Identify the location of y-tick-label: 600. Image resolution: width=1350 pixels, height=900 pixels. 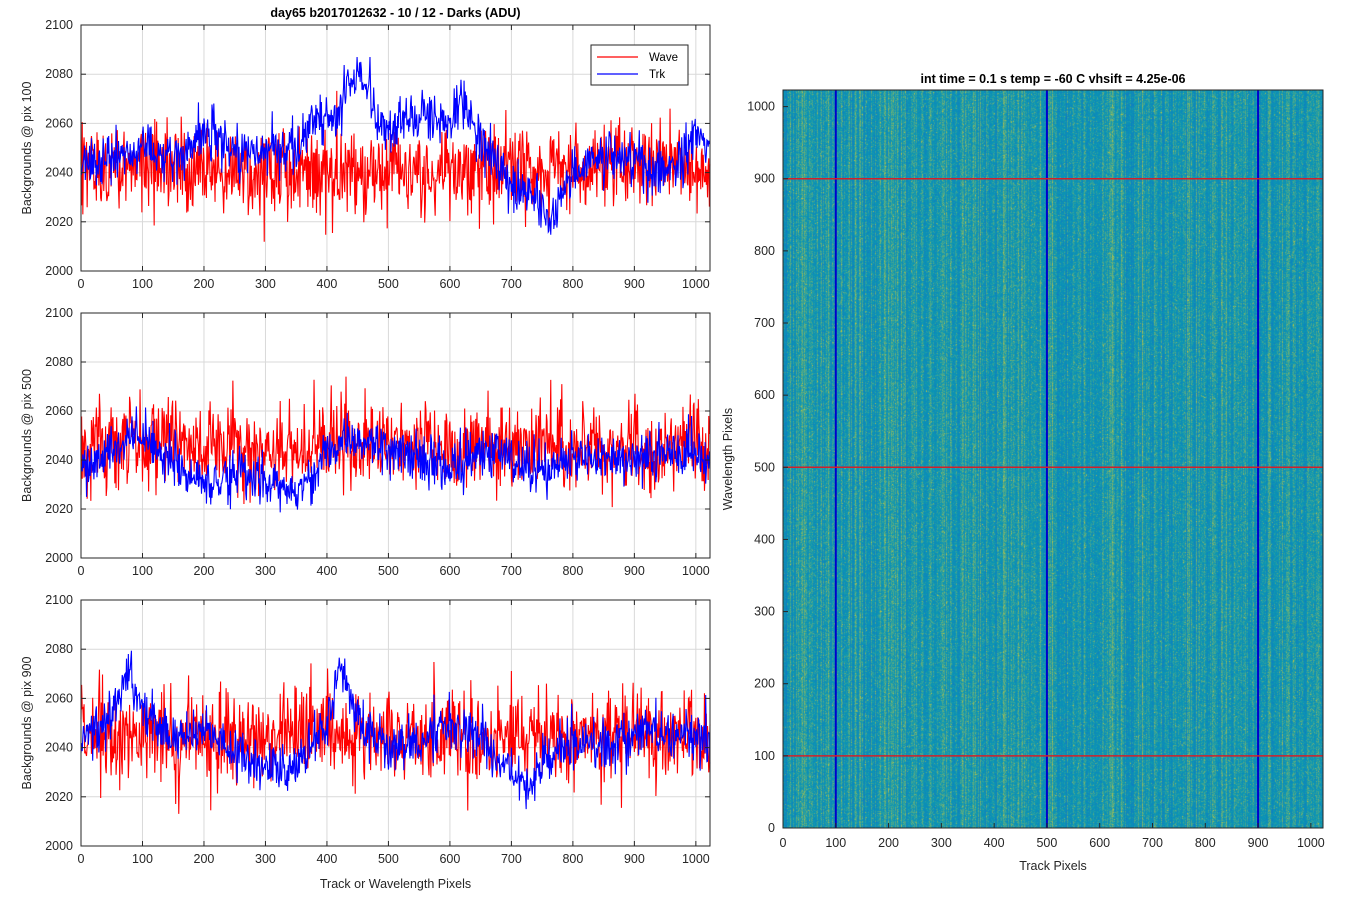
(764, 395).